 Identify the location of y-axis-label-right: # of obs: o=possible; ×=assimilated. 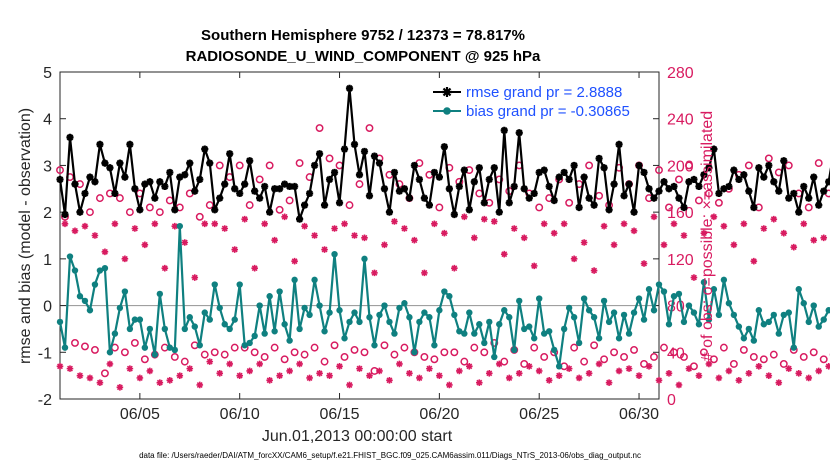
(707, 236).